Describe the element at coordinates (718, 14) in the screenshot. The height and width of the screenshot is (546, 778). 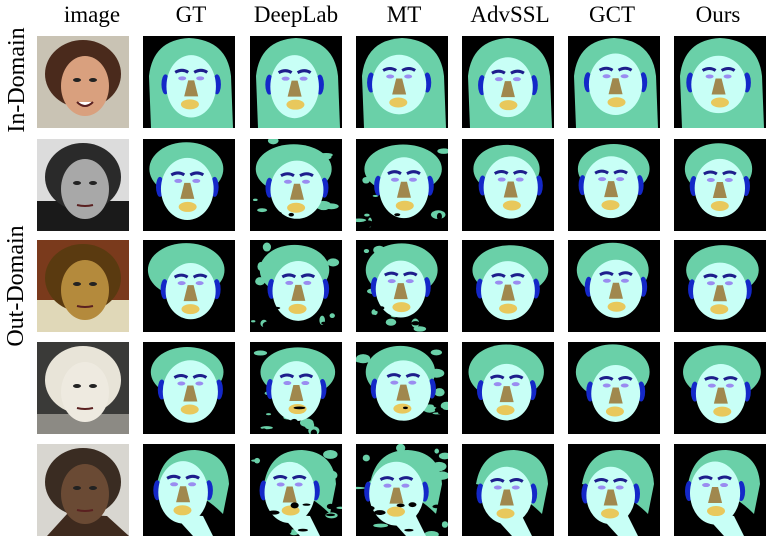
I see `column-header-ours: Ours` at that location.